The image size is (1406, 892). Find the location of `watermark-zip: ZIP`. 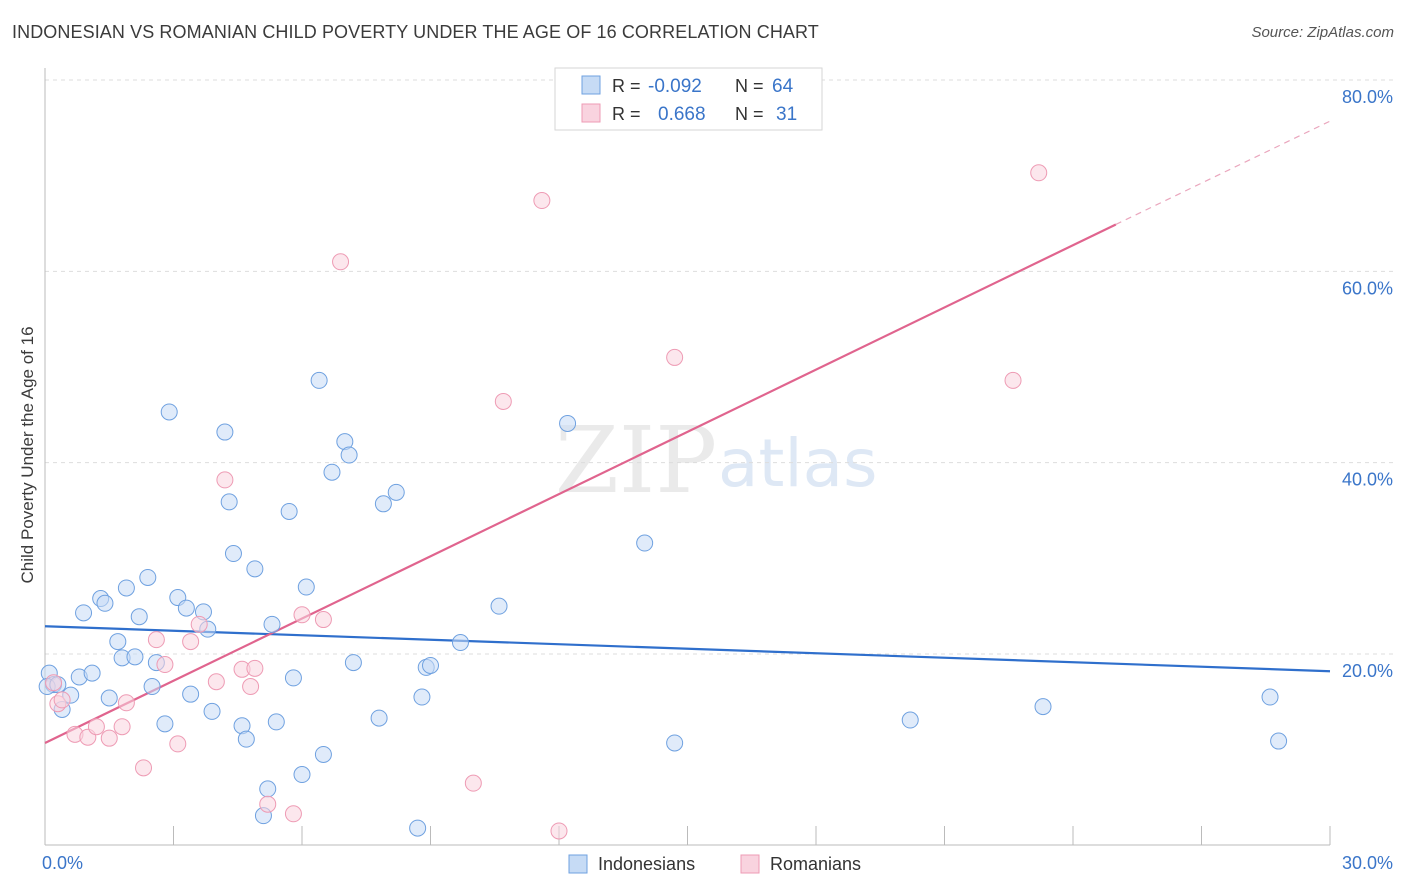

watermark-zip: ZIP is located at coordinates (636, 460).